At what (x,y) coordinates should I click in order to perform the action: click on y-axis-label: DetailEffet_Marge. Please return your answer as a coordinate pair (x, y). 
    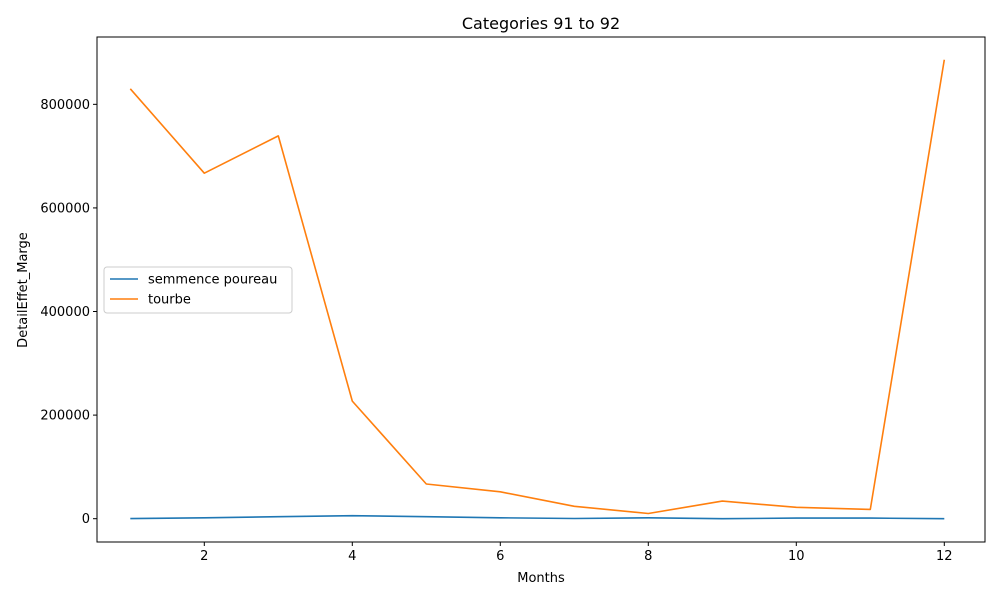
    Looking at the image, I should click on (23, 290).